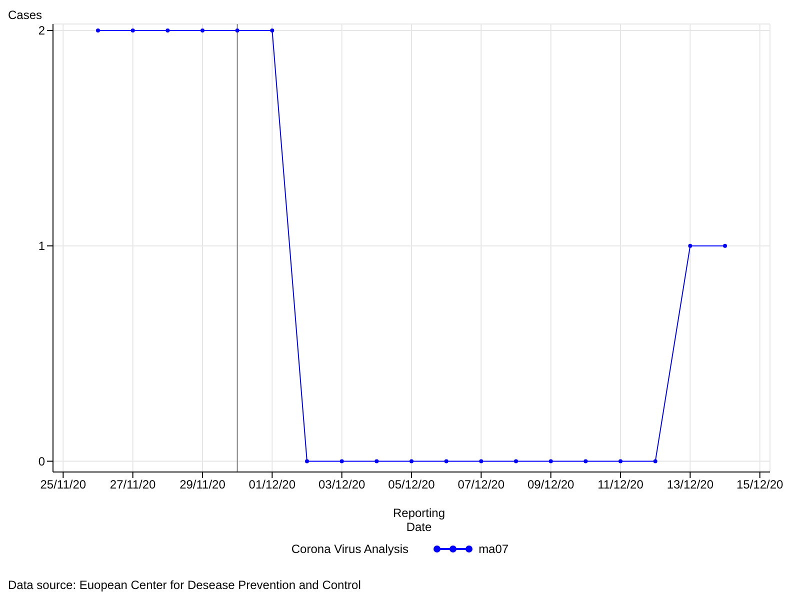  What do you see at coordinates (481, 485) in the screenshot?
I see `x-tick-label: 07/12/20` at bounding box center [481, 485].